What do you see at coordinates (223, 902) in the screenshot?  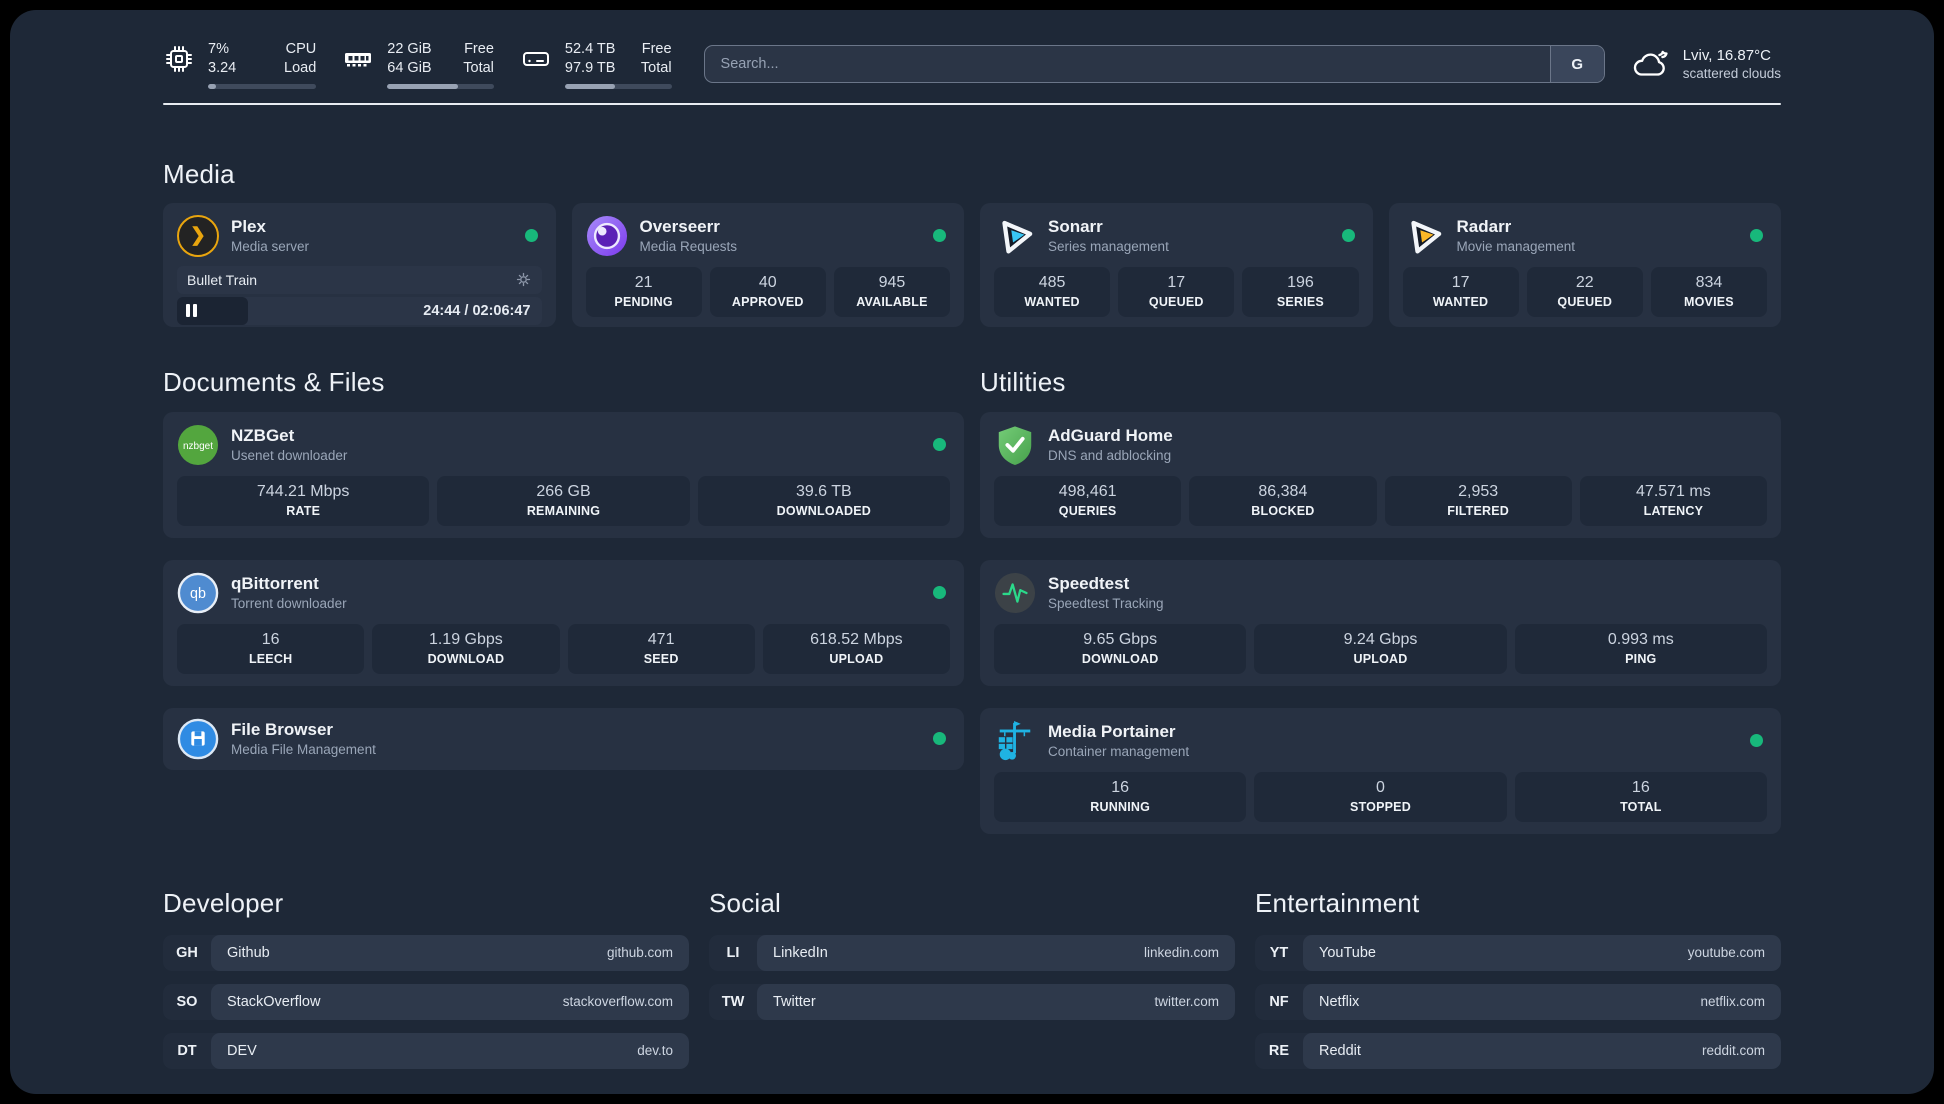 I see `section-title-developer: Developer` at bounding box center [223, 902].